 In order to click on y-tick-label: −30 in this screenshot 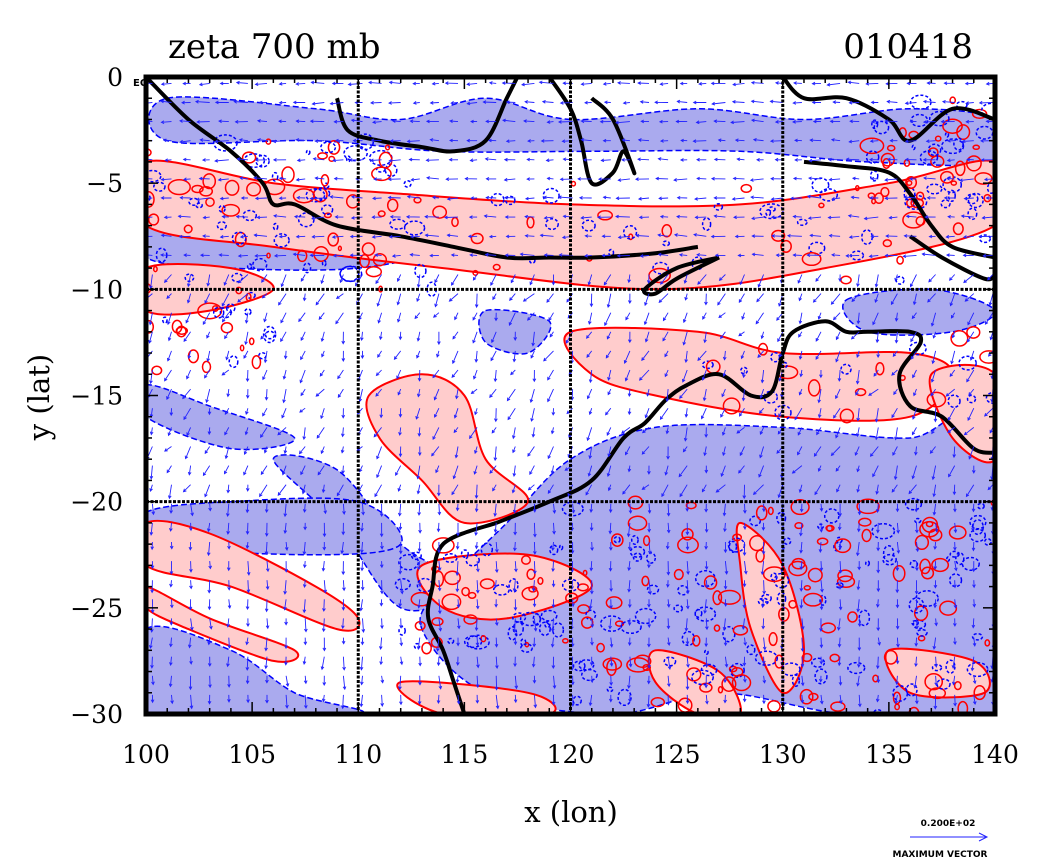, I will do `click(96, 714)`.